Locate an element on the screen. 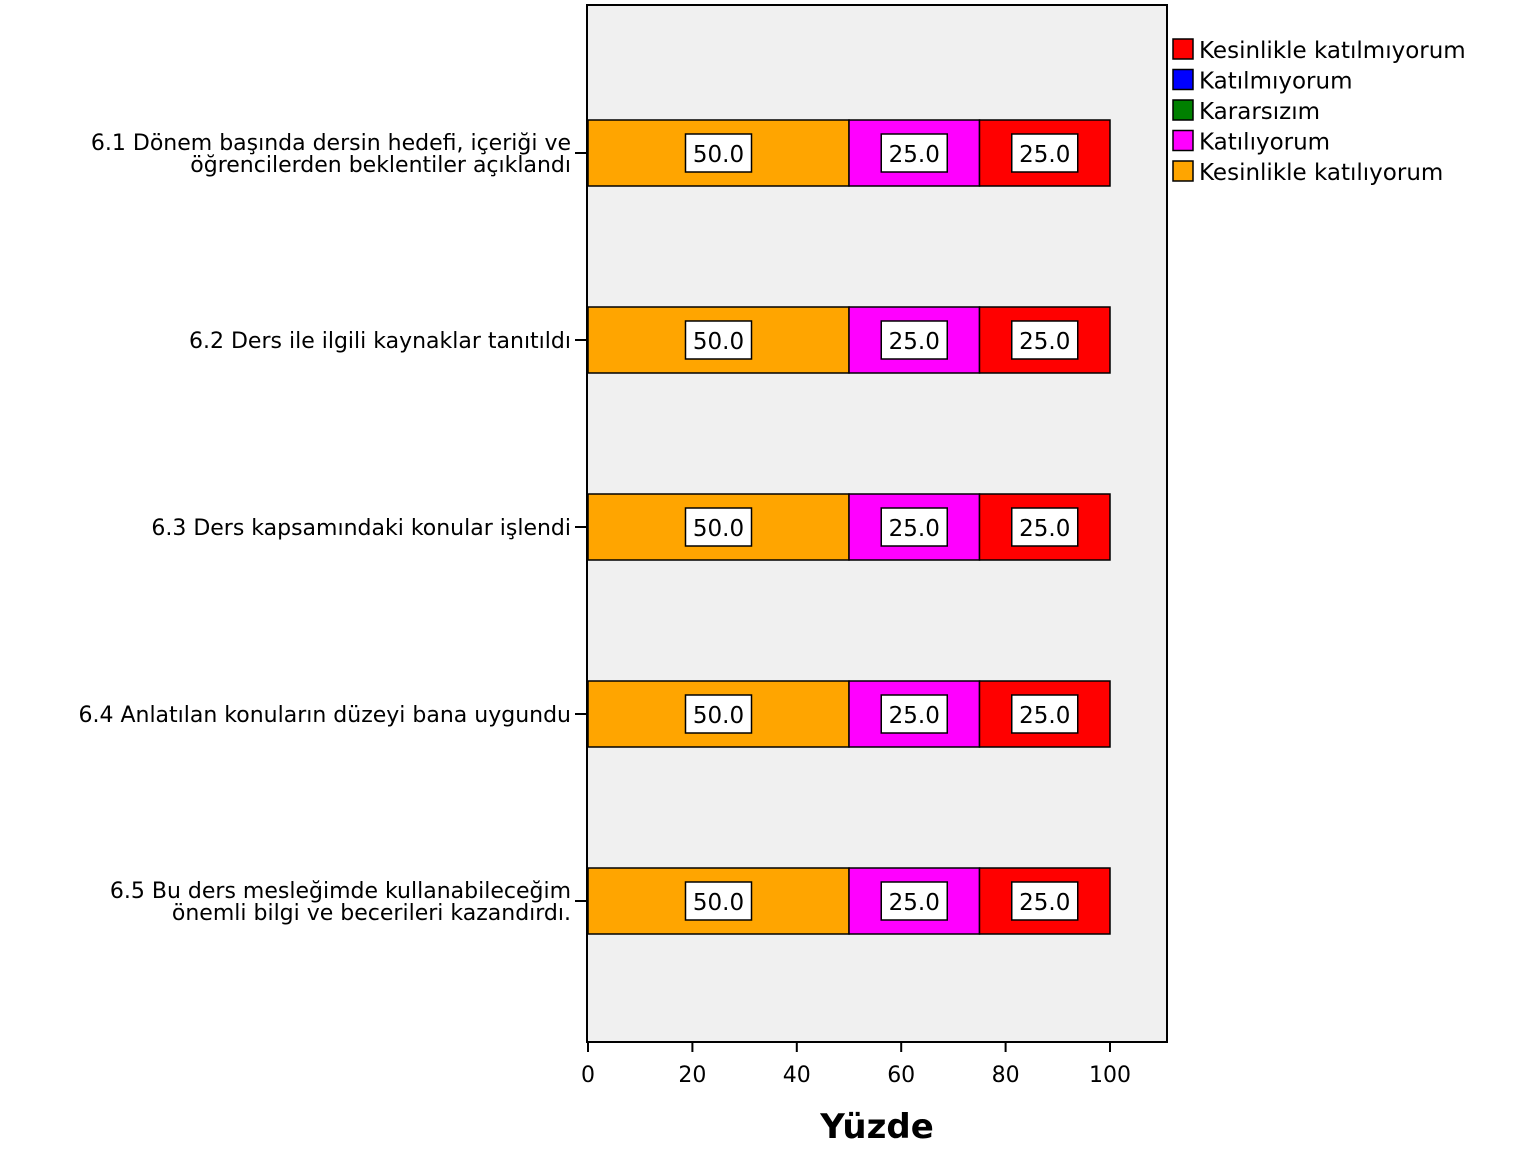 The width and height of the screenshot is (1515, 1151). x-axis-title: Yüzde is located at coordinates (876, 1126).